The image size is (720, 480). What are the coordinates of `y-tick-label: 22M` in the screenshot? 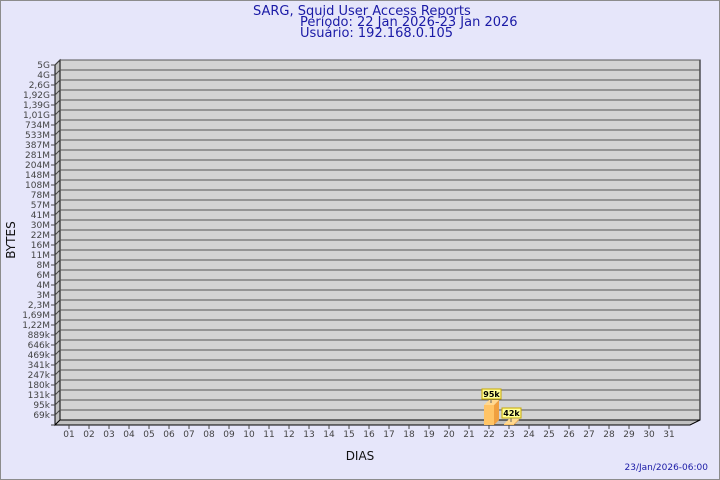 It's located at (40, 236).